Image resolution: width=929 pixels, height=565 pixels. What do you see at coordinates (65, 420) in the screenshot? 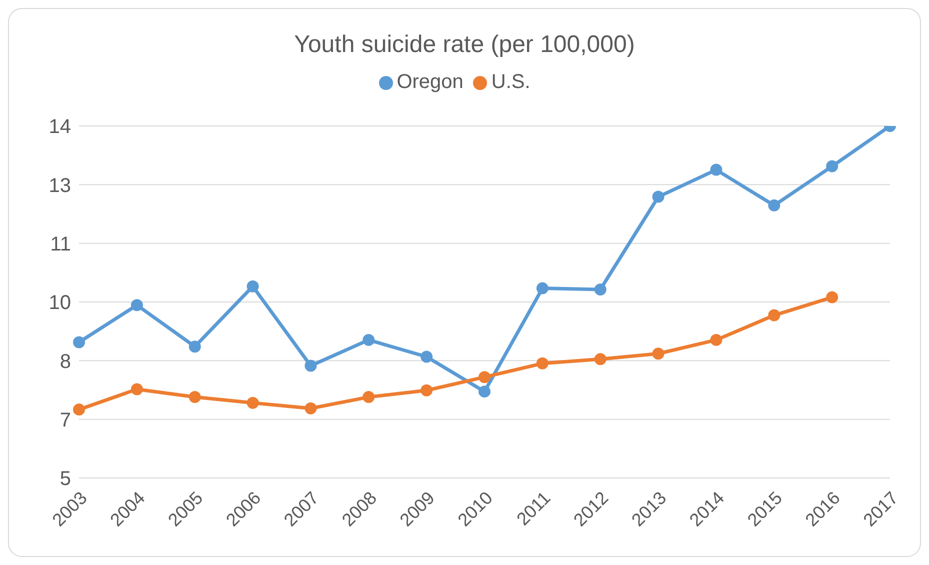
I see `y-tick-label: 7` at bounding box center [65, 420].